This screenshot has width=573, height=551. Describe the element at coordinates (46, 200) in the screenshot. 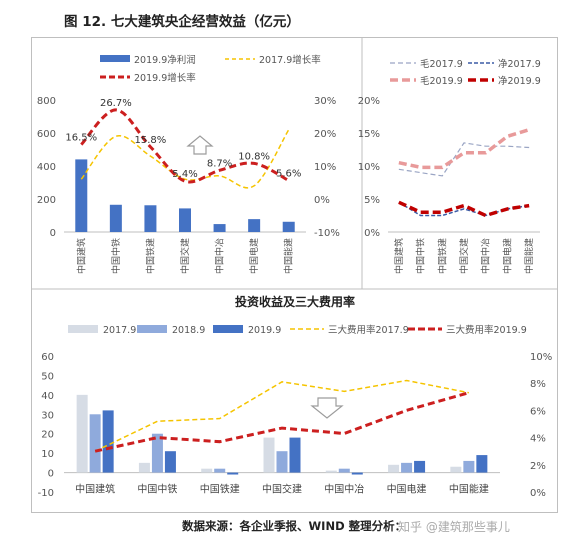

I see `chart1-left-tick-label: 200` at that location.